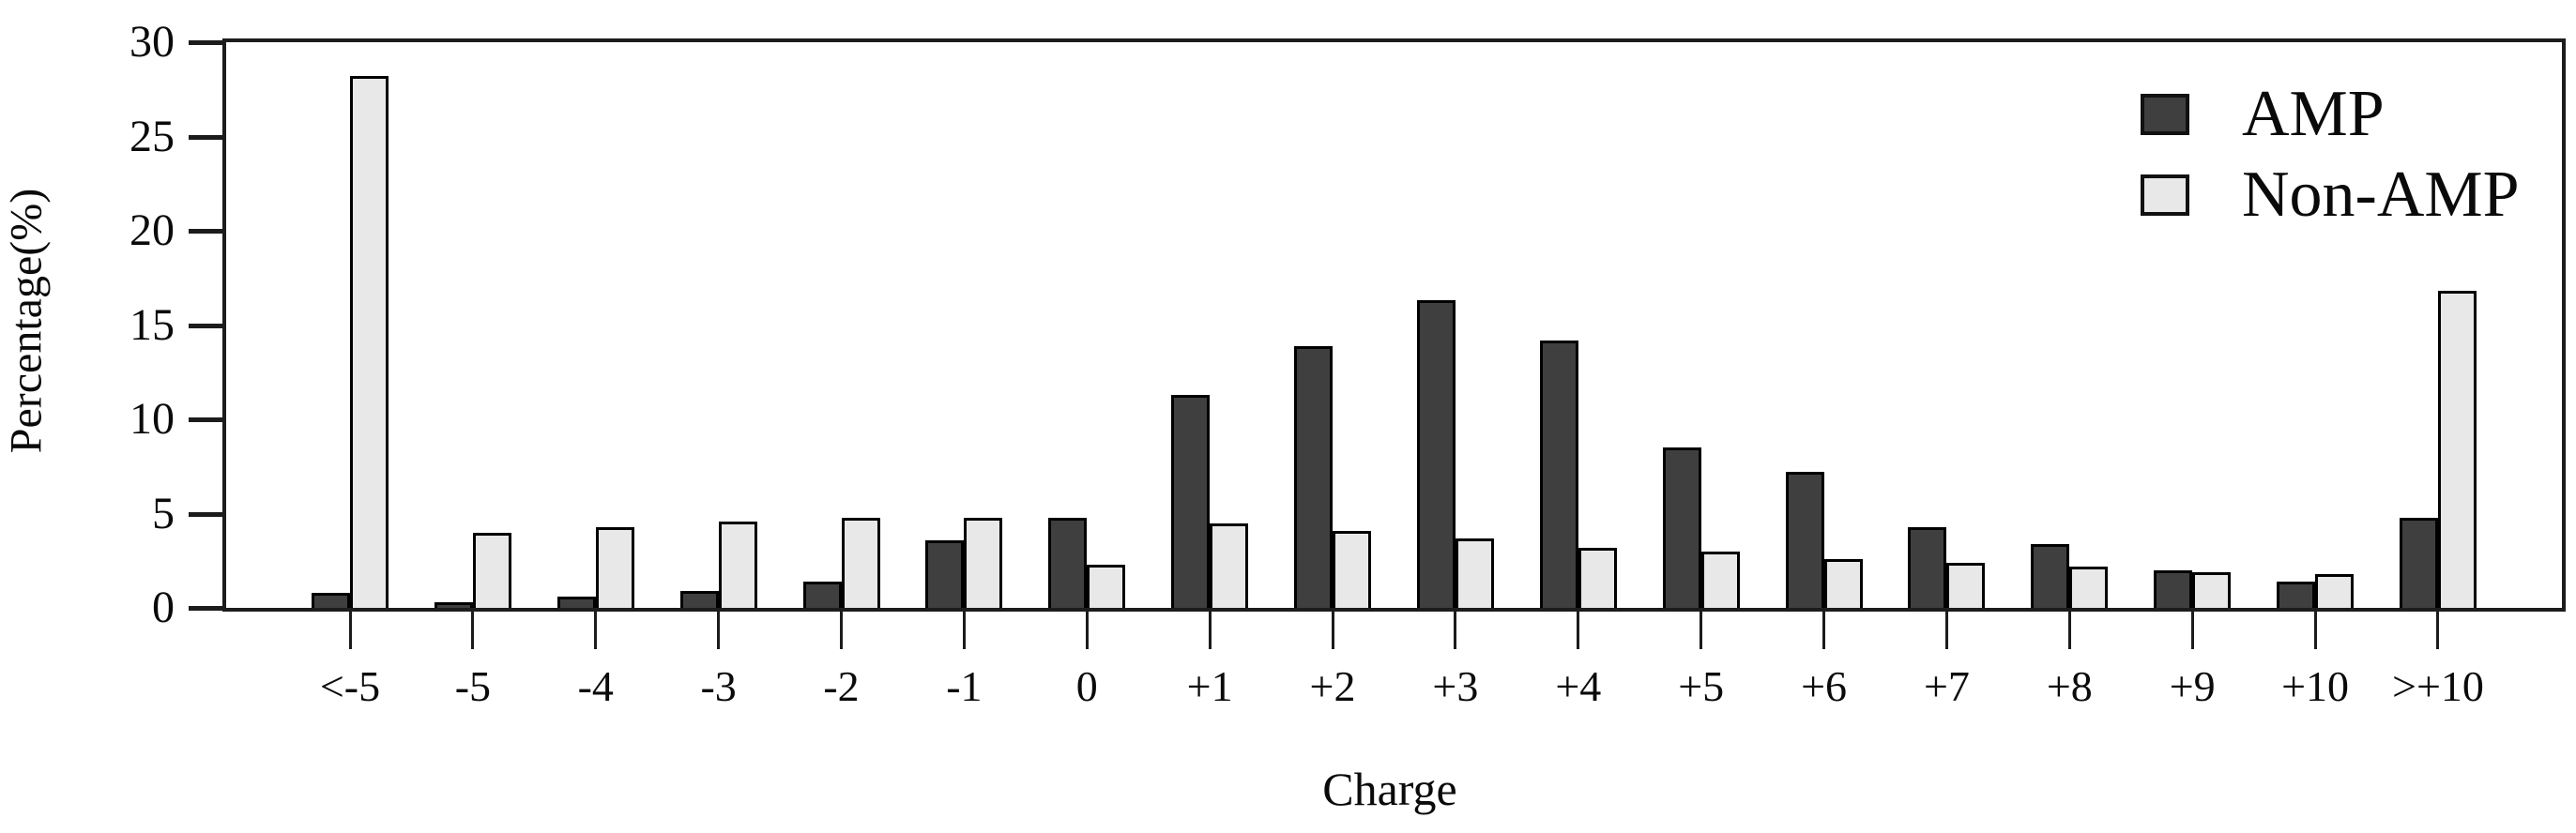 Image resolution: width=2576 pixels, height=833 pixels. What do you see at coordinates (1946, 628) in the screenshot?
I see `x-axis-tick-+7` at bounding box center [1946, 628].